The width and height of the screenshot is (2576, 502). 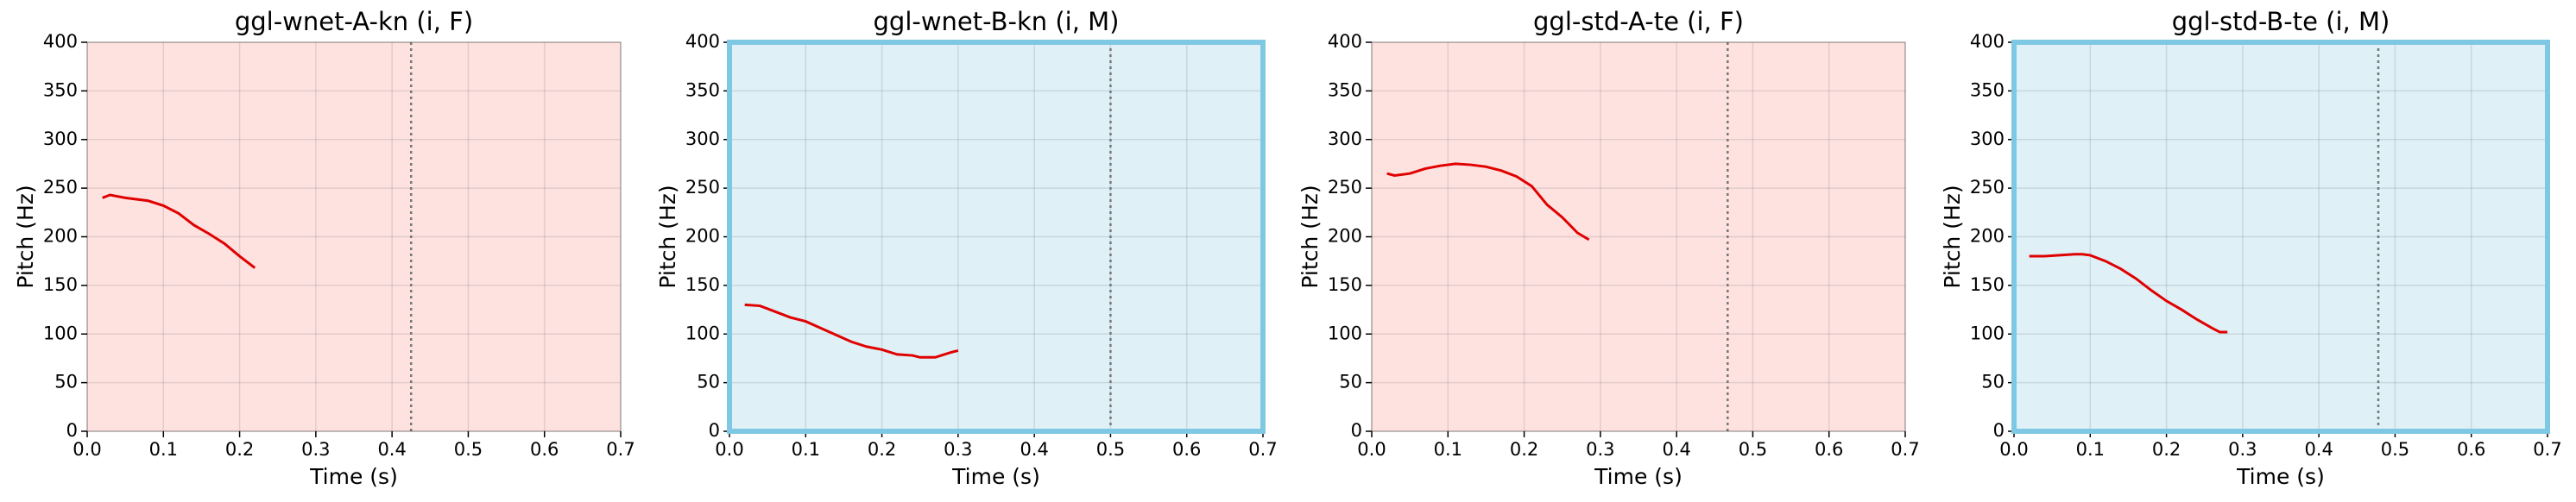 What do you see at coordinates (354, 21) in the screenshot?
I see `chart-title: ggl-wnet-A-kn (i, F)` at bounding box center [354, 21].